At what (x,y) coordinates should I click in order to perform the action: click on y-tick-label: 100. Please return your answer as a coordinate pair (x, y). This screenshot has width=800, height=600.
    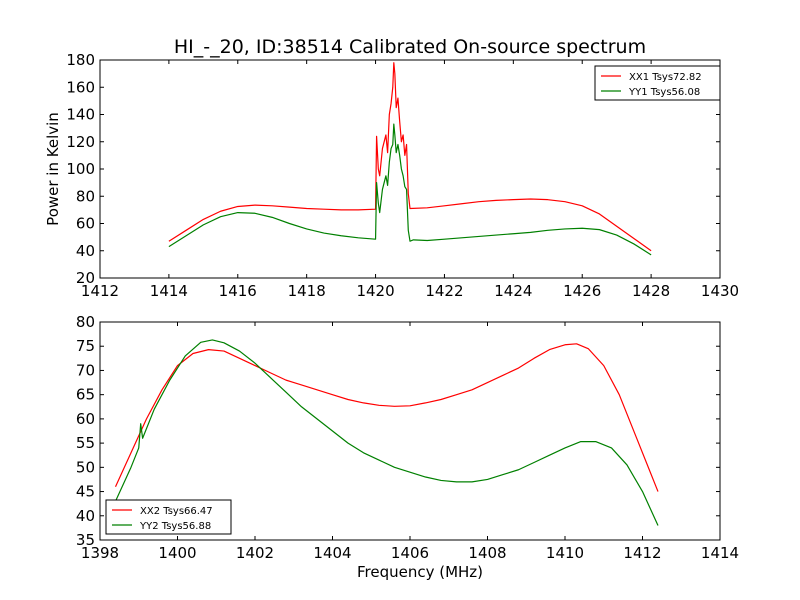
    Looking at the image, I should click on (80, 169).